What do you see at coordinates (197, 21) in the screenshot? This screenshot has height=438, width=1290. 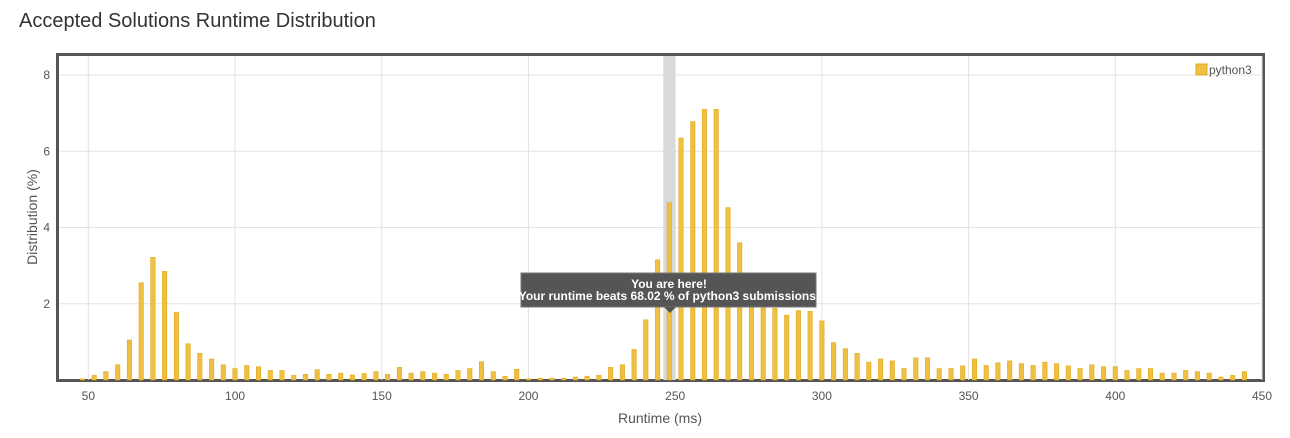 I see `page-title: Accepted Solutions Runtime Distribution` at bounding box center [197, 21].